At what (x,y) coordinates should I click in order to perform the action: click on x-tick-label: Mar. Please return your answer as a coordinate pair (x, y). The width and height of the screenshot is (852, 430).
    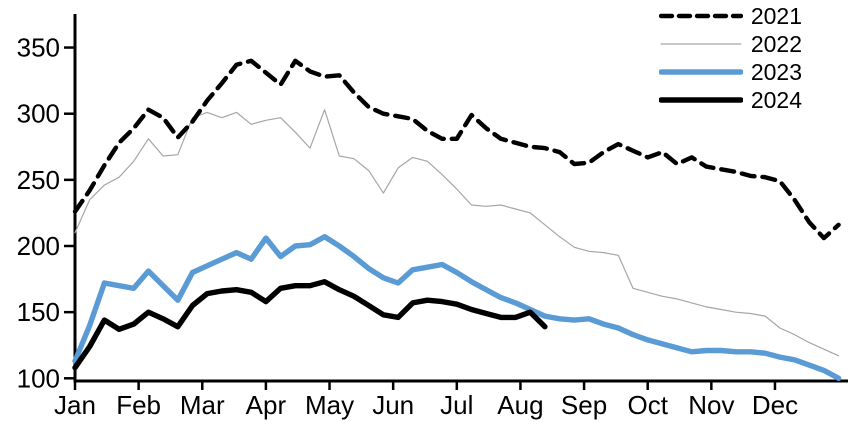
    Looking at the image, I should click on (202, 405).